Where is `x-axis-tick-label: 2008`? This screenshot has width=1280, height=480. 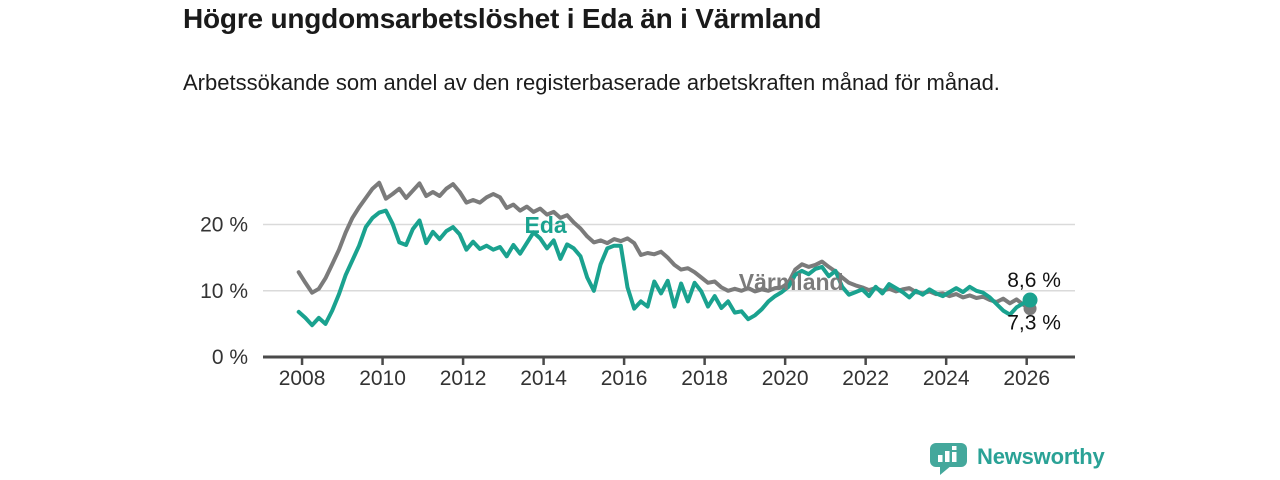 x-axis-tick-label: 2008 is located at coordinates (302, 378).